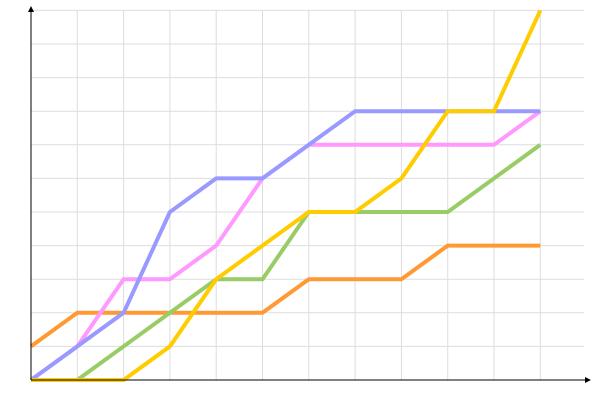  Describe the element at coordinates (588, 380) in the screenshot. I see `x-axis-arrow-icon` at that location.